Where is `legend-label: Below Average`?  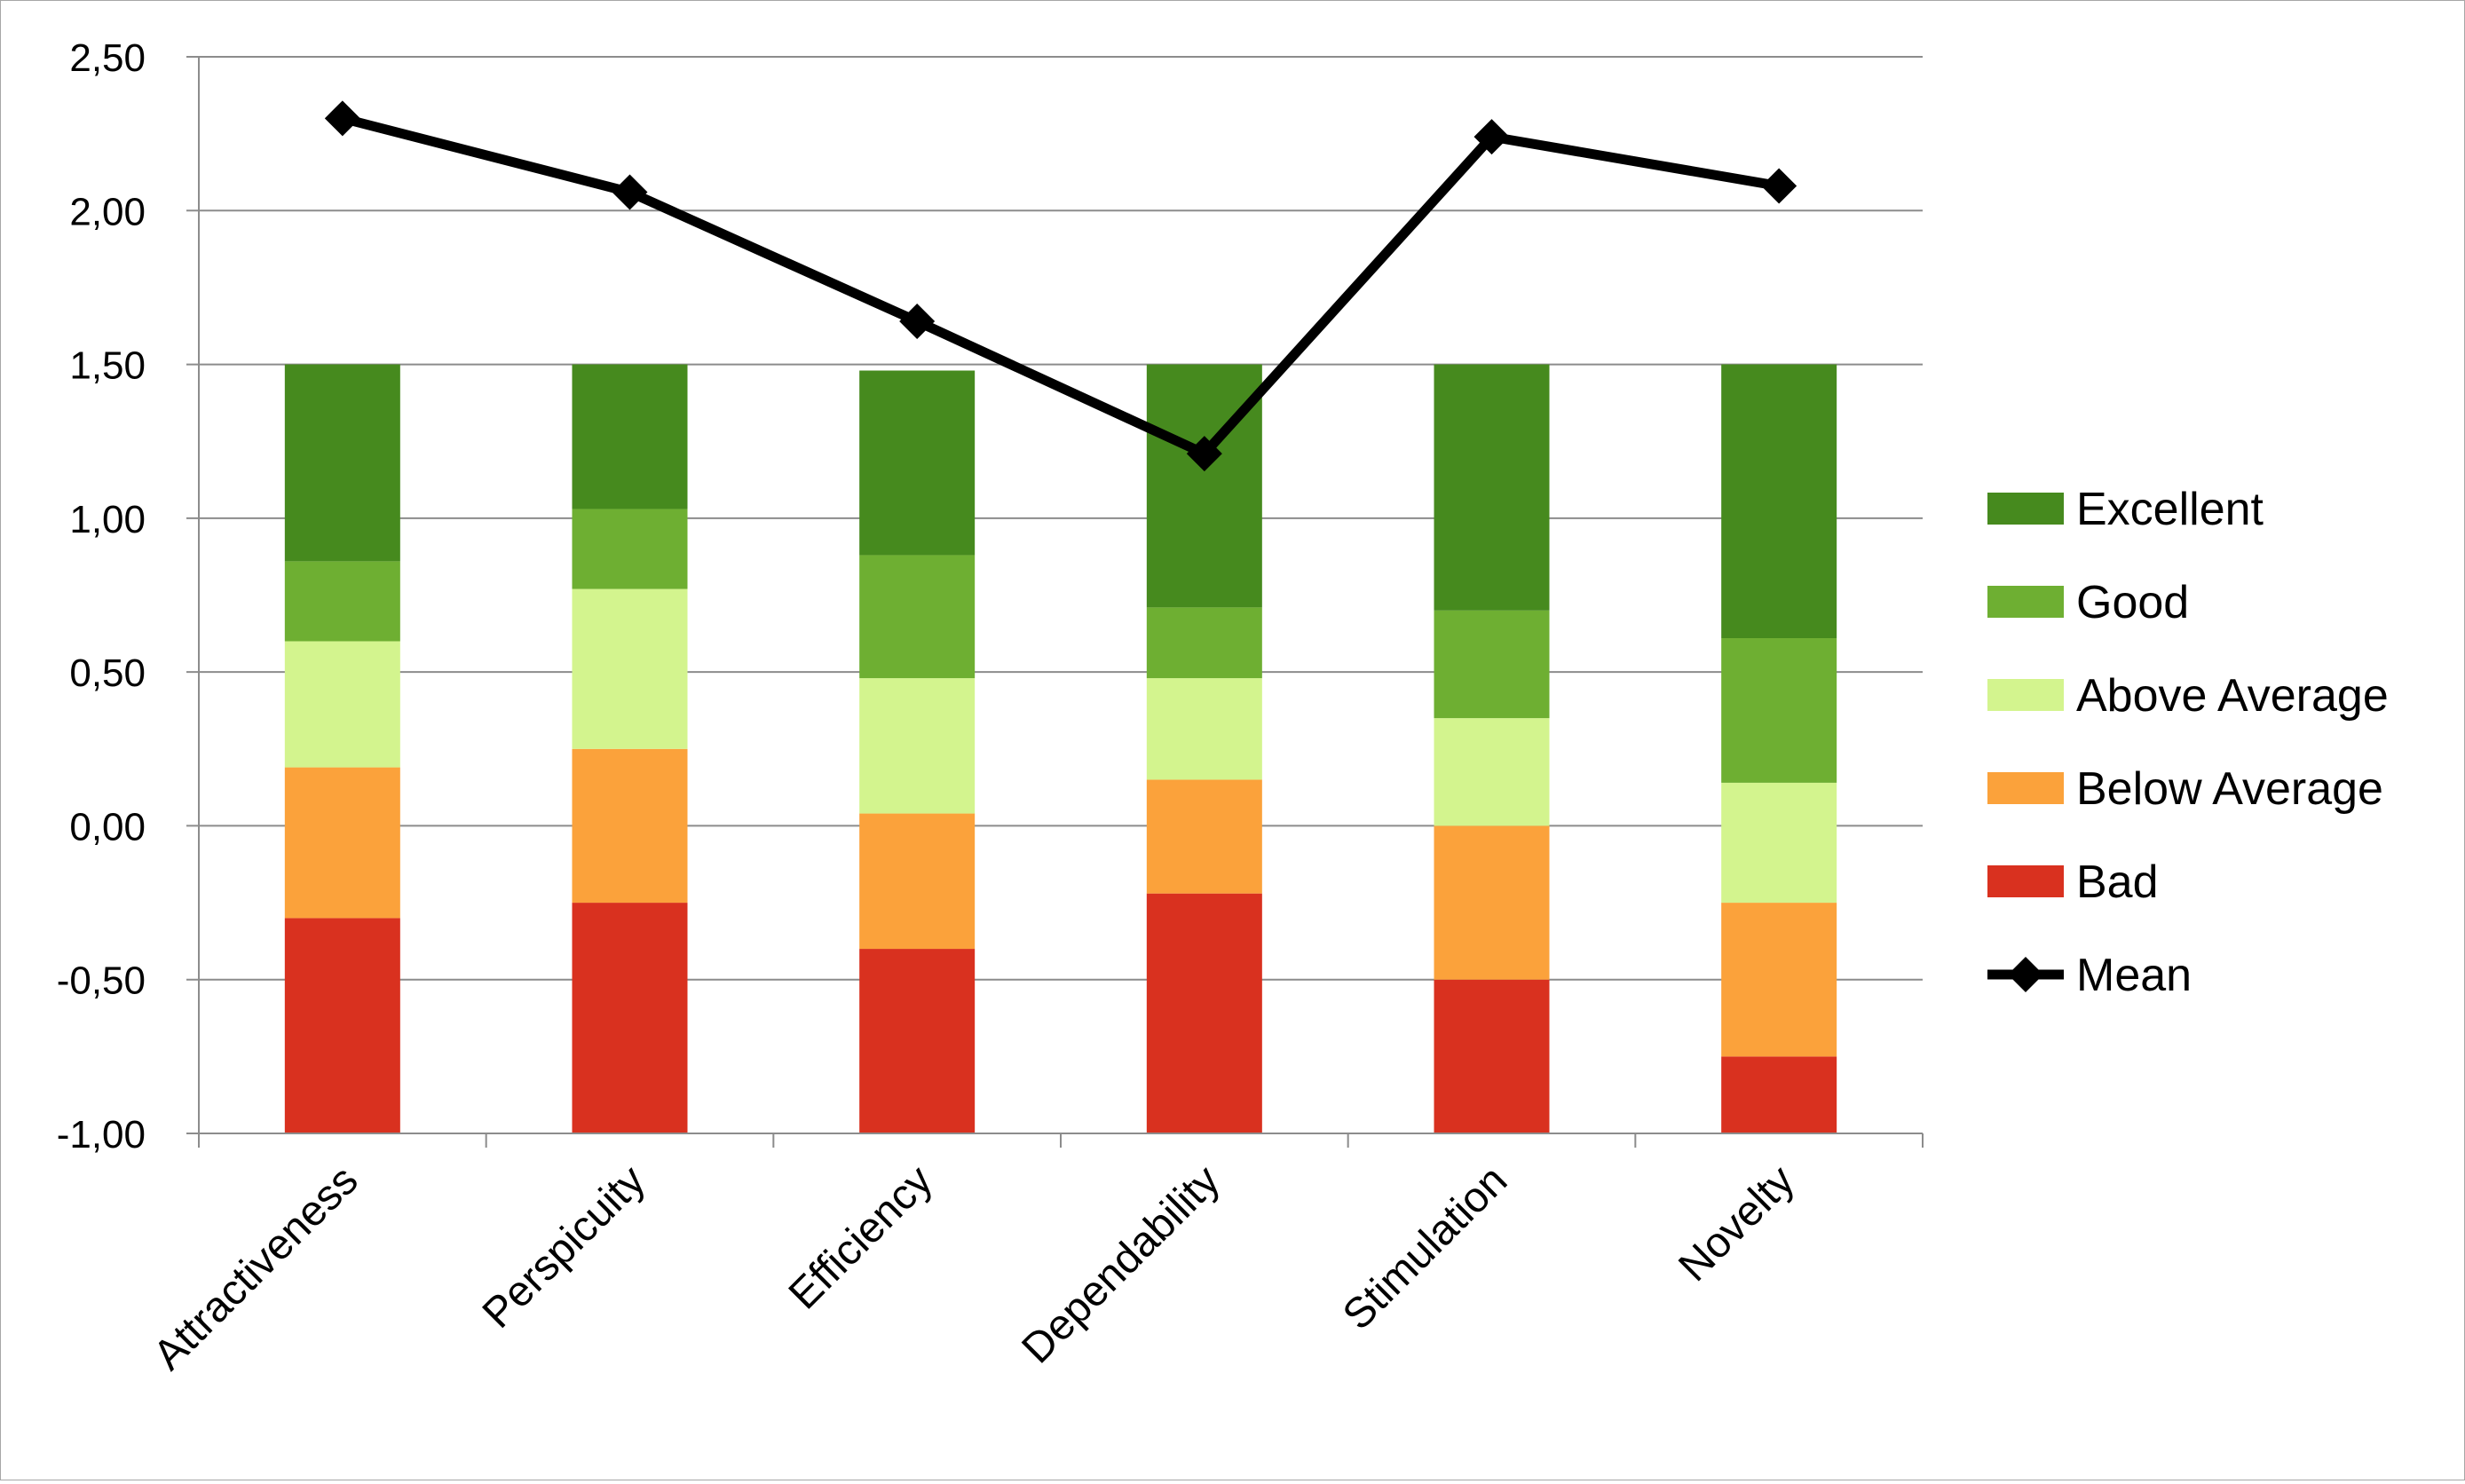
legend-label: Below Average is located at coordinates (2229, 789).